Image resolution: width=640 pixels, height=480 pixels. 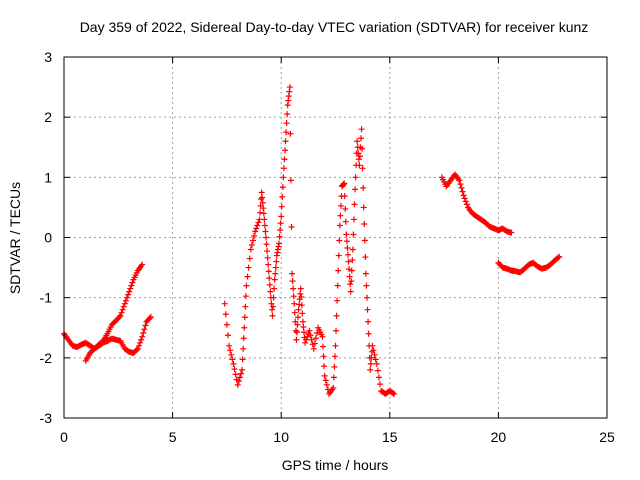 I want to click on x-tick-label: 10, so click(x=281, y=437).